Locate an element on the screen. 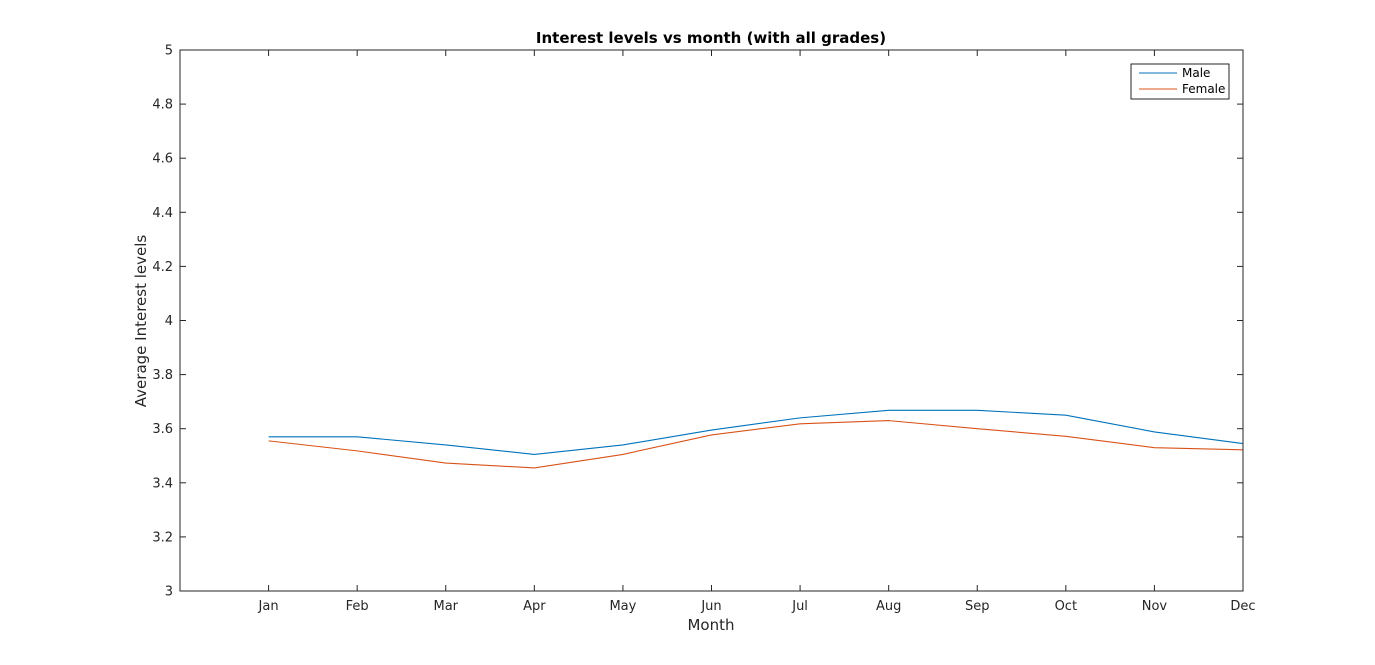  y-tick-label: 4 is located at coordinates (169, 321).